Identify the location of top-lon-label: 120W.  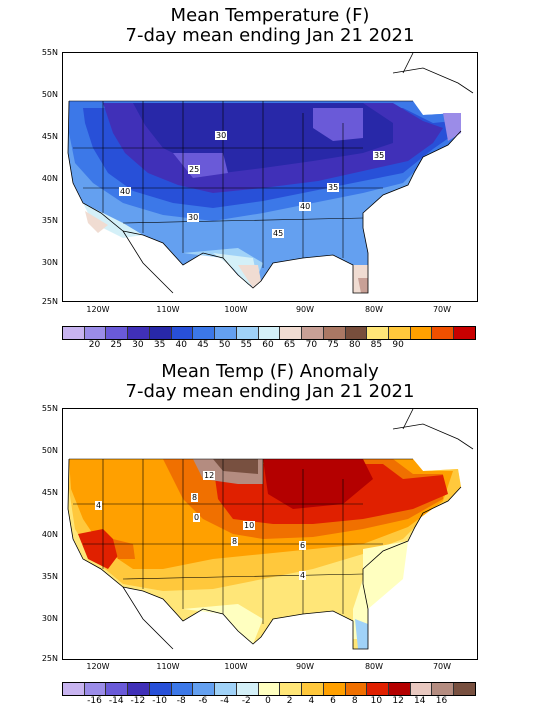
(98, 309).